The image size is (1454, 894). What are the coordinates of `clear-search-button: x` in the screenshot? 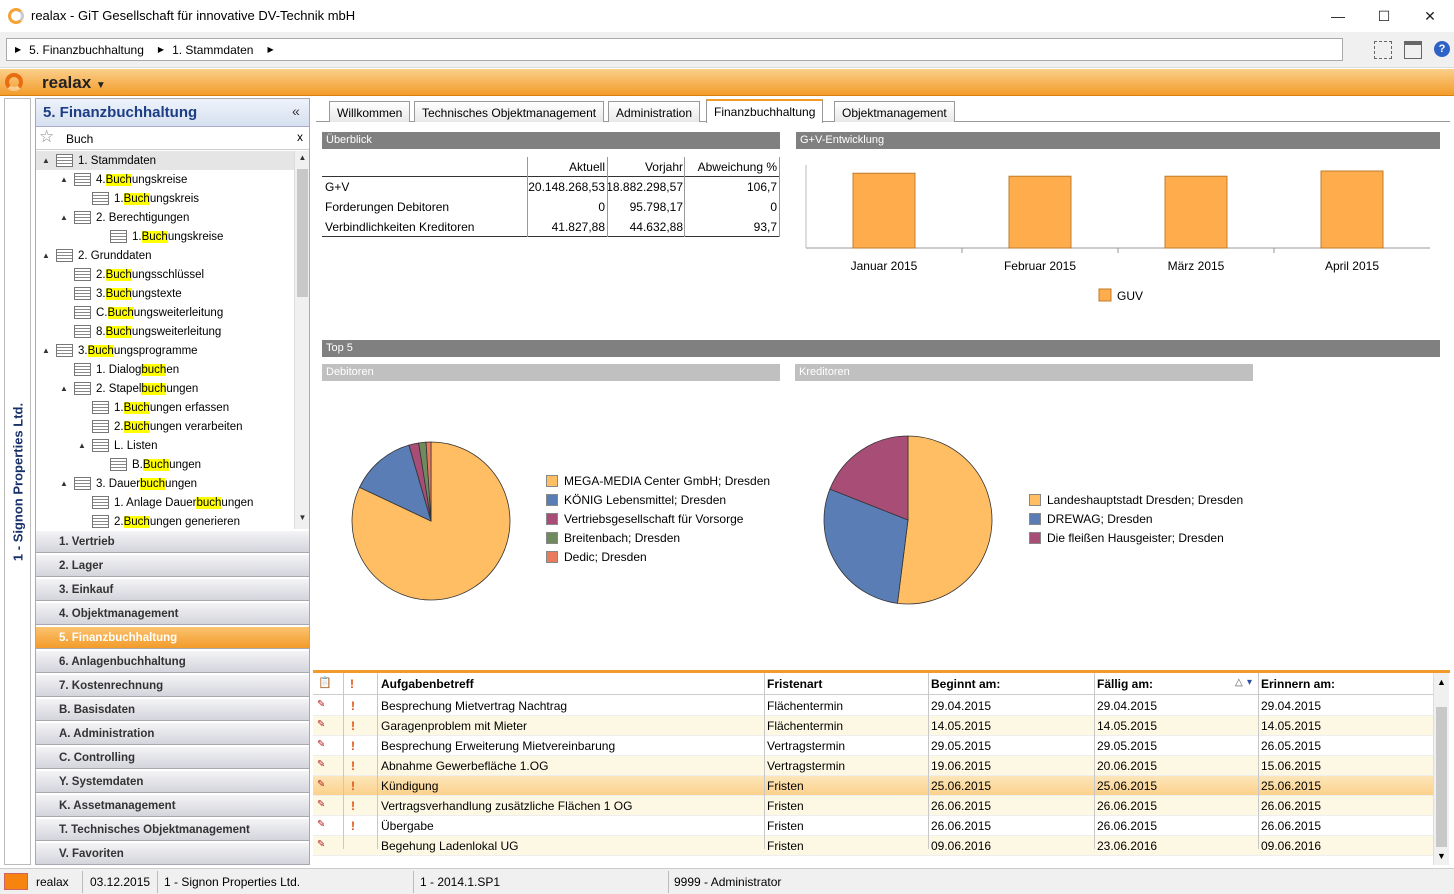 It's located at (300, 137).